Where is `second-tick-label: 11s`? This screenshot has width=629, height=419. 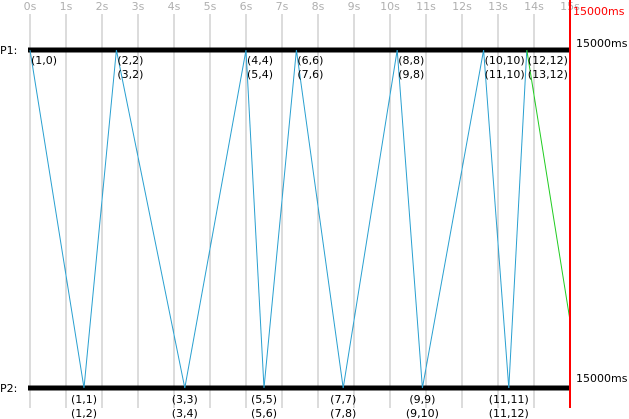
second-tick-label: 11s is located at coordinates (426, 6).